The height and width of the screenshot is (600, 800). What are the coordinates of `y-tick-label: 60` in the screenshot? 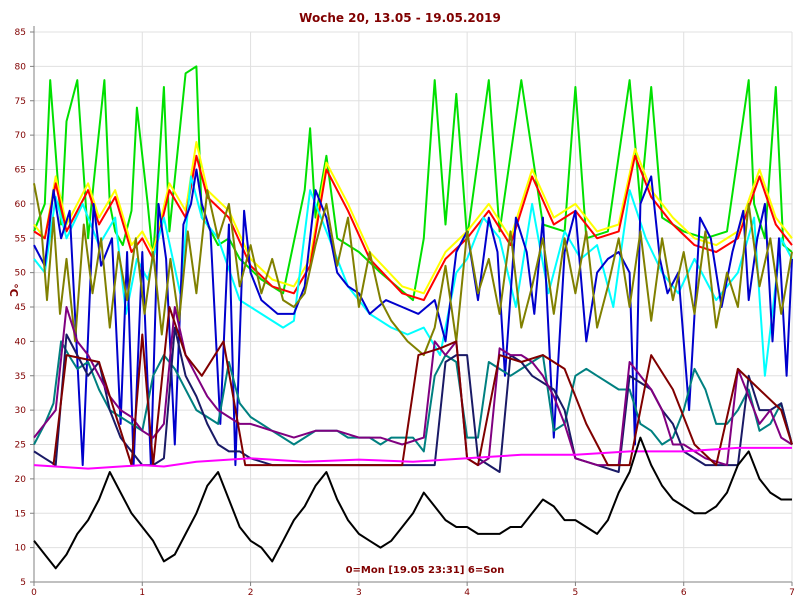 It's located at (21, 205).